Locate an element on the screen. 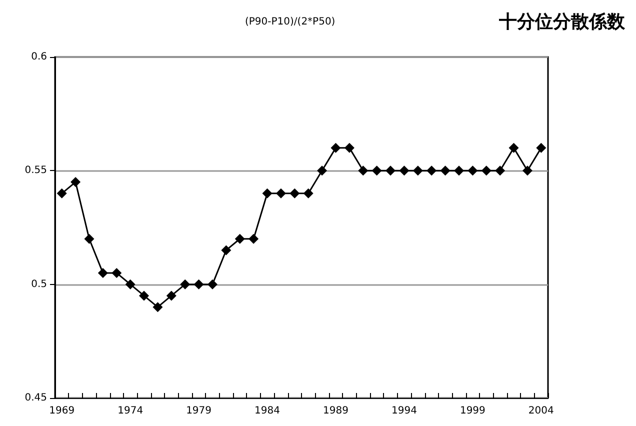 This screenshot has width=636, height=426. x-tick-label: 1989 is located at coordinates (335, 411).